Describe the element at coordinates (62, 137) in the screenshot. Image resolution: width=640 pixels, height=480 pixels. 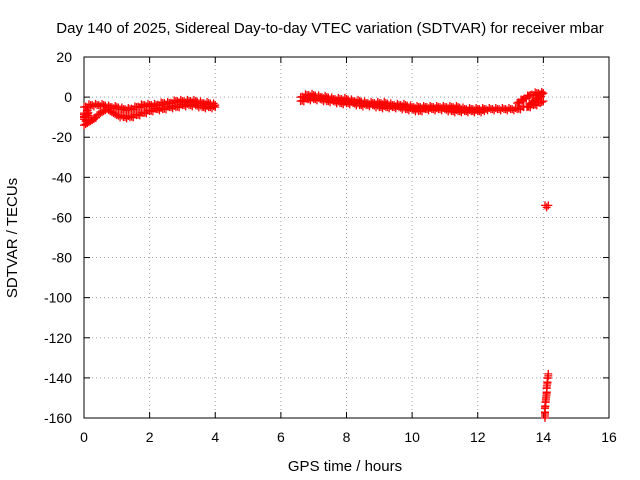
I see `y-tick-label: -20` at that location.